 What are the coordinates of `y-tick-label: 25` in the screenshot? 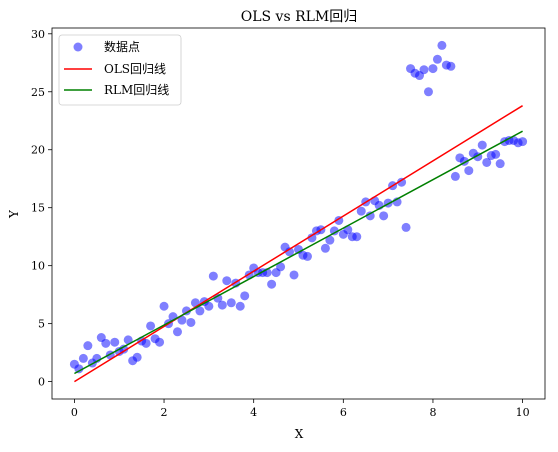 It's located at (38, 92).